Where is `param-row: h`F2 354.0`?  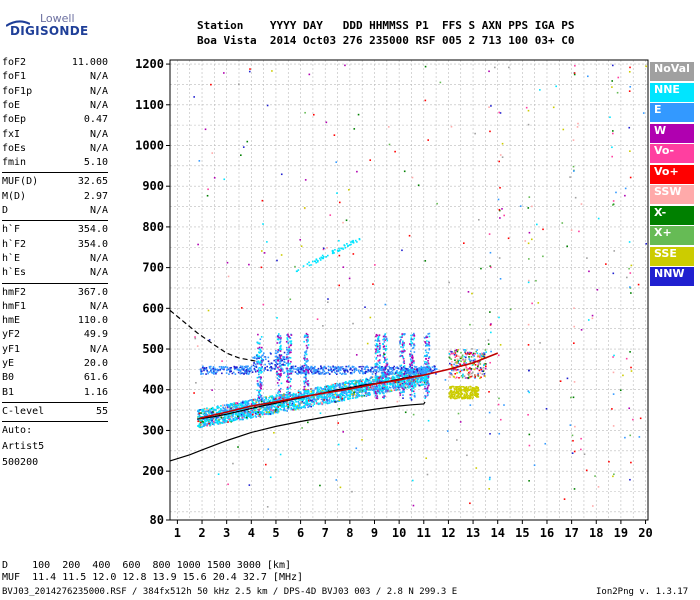 param-row: h`F2 354.0 is located at coordinates (55, 245).